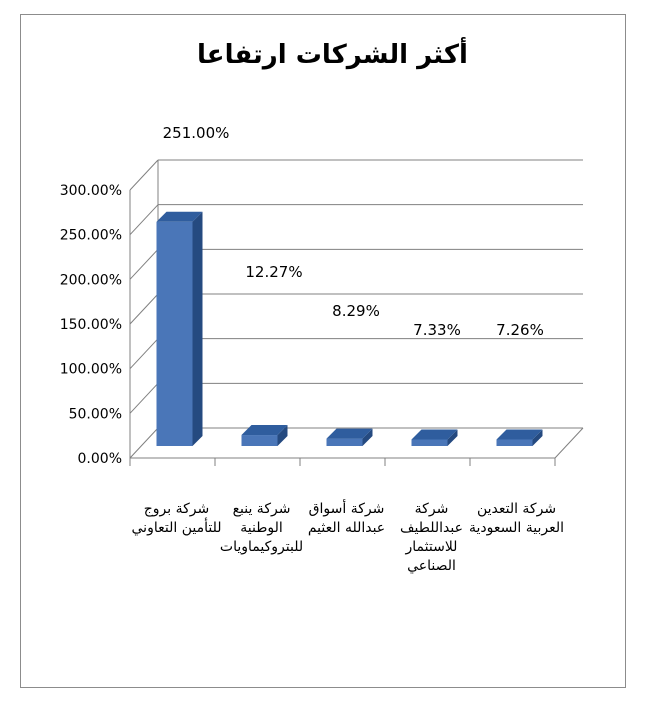  What do you see at coordinates (332, 55) in the screenshot?
I see `chart-title: أكثر الشركات ارتفاعا` at bounding box center [332, 55].